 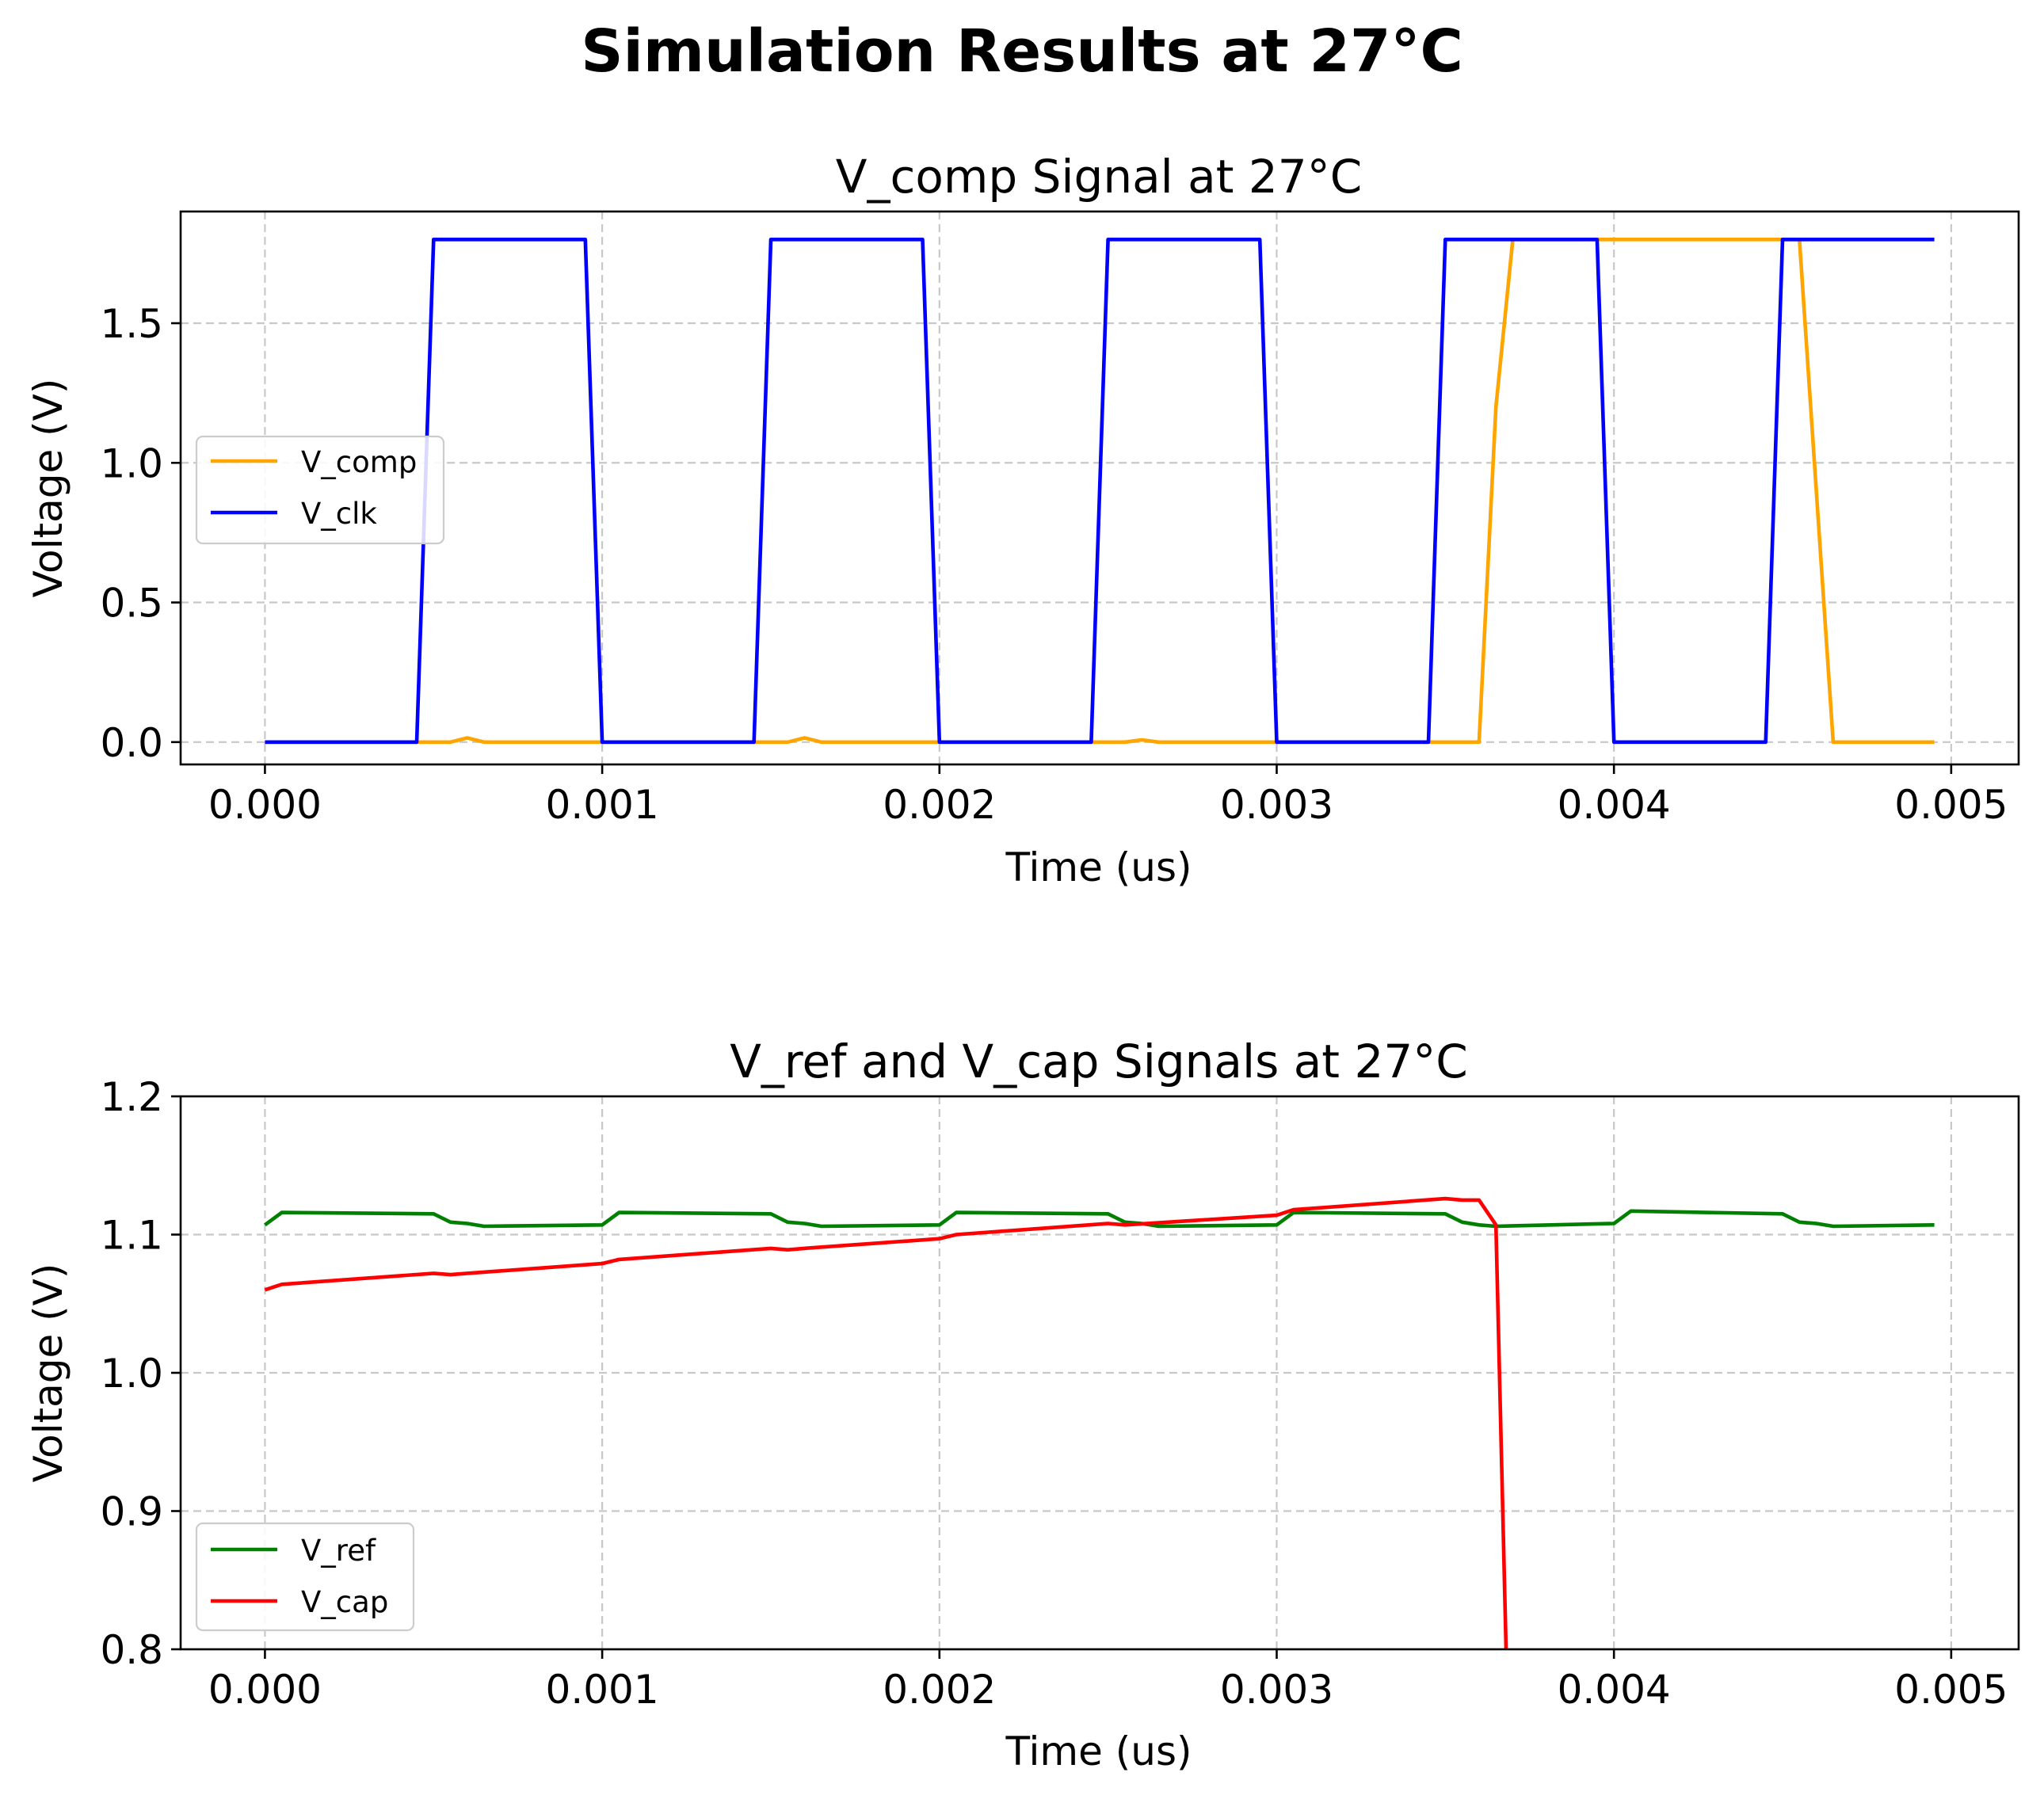 What do you see at coordinates (359, 462) in the screenshot?
I see `legend-label-v-comp: V_comp` at bounding box center [359, 462].